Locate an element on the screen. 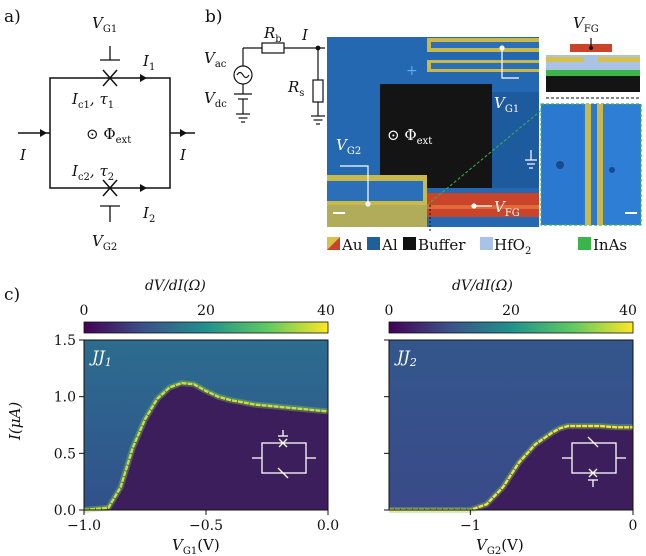 This screenshot has width=646, height=556. legend-label-buffer: Buffer is located at coordinates (442, 245).